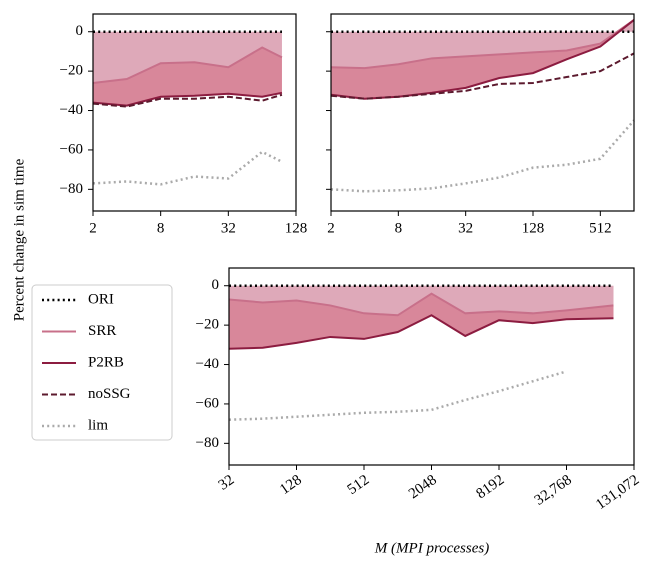 The width and height of the screenshot is (666, 563). What do you see at coordinates (423, 487) in the screenshot?
I see `x-tick-label: 2048` at bounding box center [423, 487].